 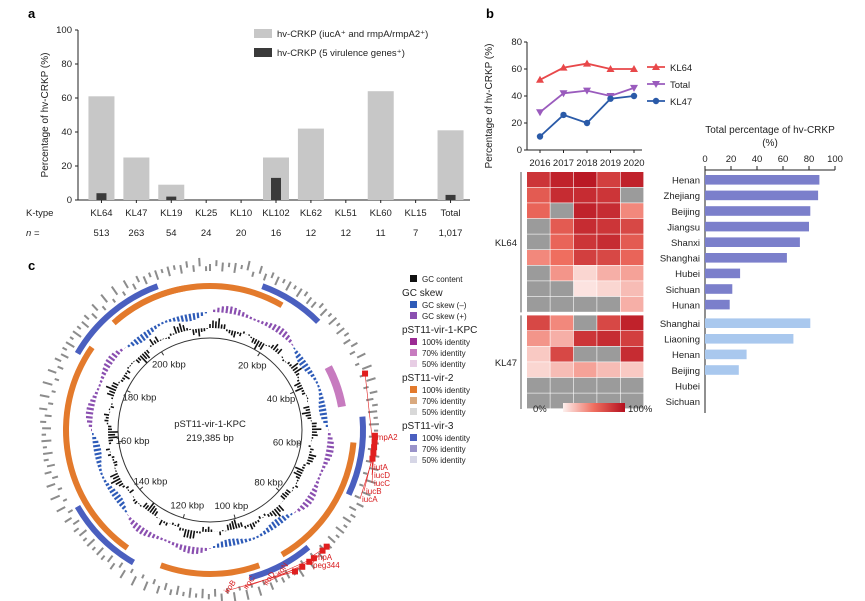 What do you see at coordinates (276, 188) in the screenshot?
I see `bar-5genes-KL102` at bounding box center [276, 188].